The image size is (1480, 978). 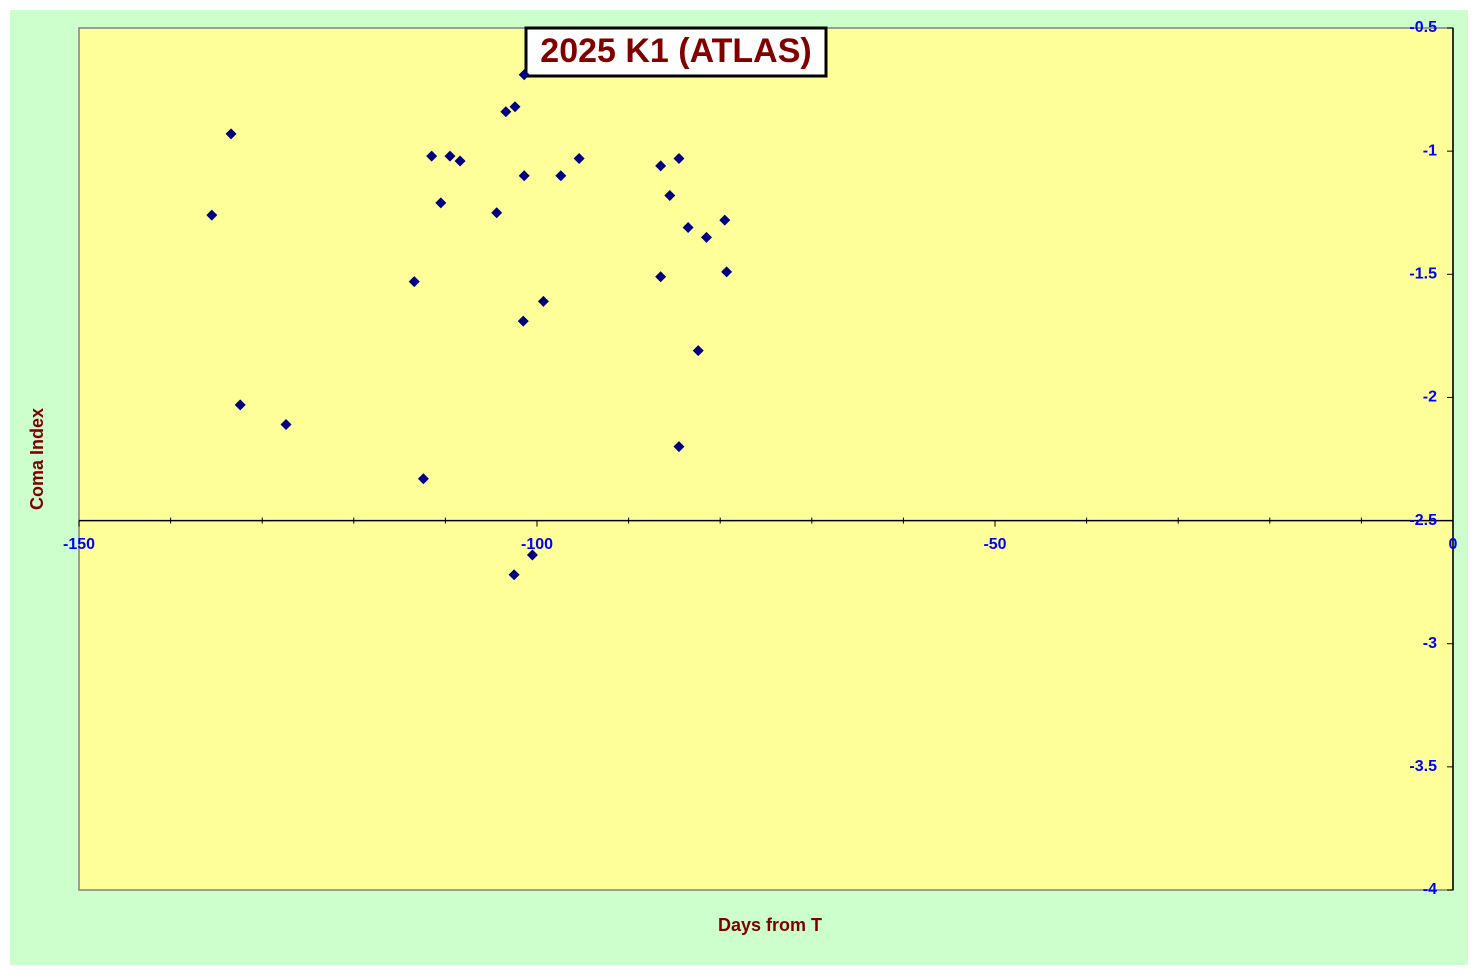 What do you see at coordinates (1430, 889) in the screenshot?
I see `y-tick-label: -4` at bounding box center [1430, 889].